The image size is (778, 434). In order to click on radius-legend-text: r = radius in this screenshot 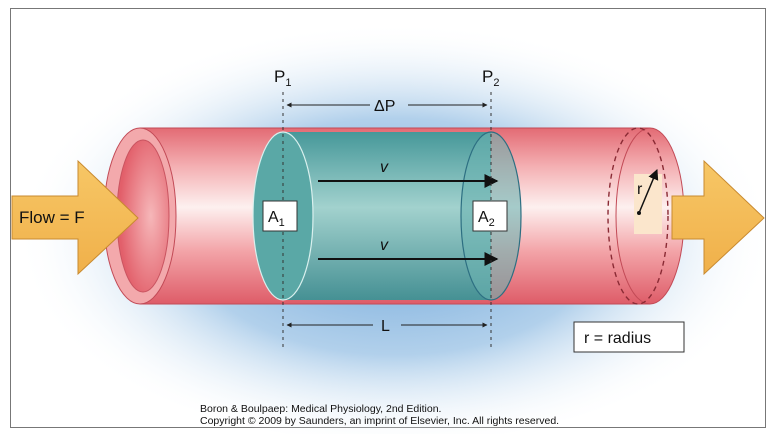, I will do `click(617, 338)`.